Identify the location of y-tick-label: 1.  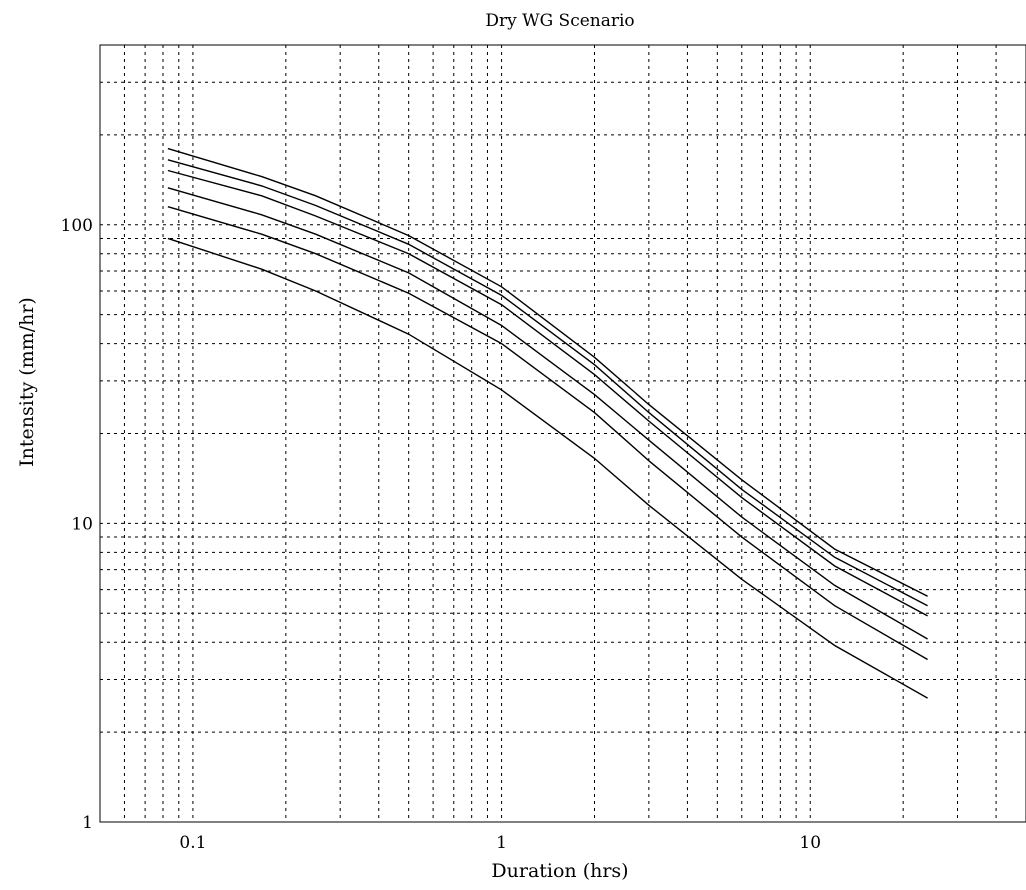
(87, 823).